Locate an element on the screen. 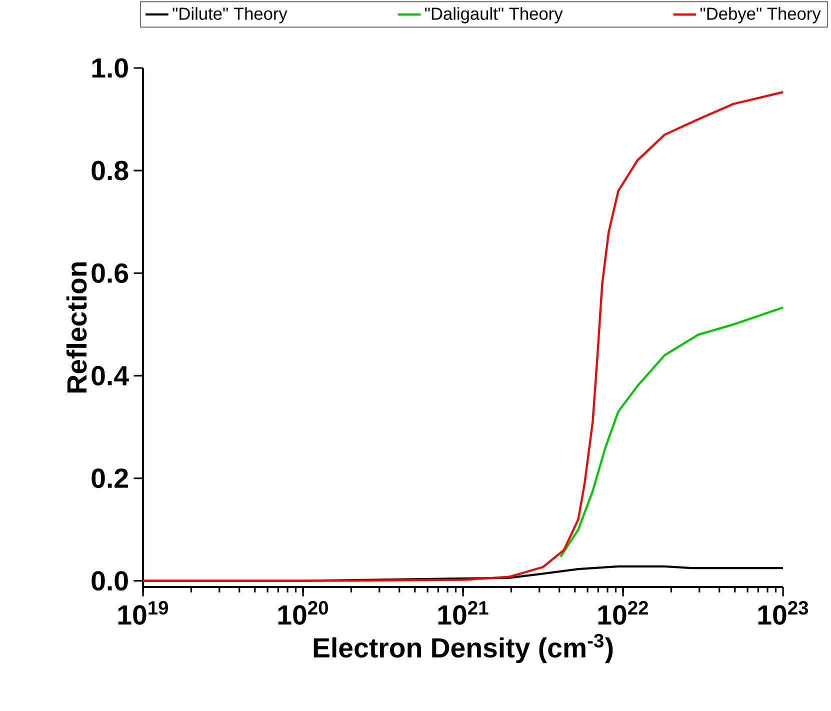 The image size is (831, 711). x-tick-label: 10$^{19}$ is located at coordinates (143, 613).